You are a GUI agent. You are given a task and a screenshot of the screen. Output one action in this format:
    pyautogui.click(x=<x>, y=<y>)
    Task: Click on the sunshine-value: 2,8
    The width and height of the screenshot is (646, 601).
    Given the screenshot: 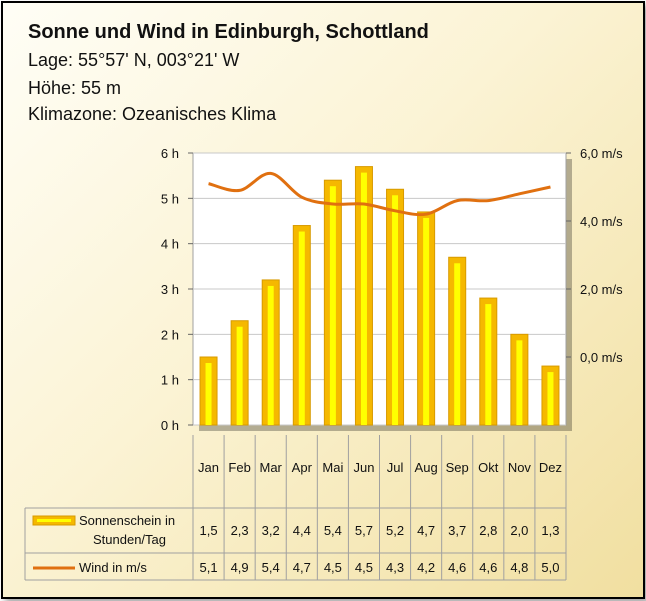 What is the action you would take?
    pyautogui.click(x=488, y=530)
    